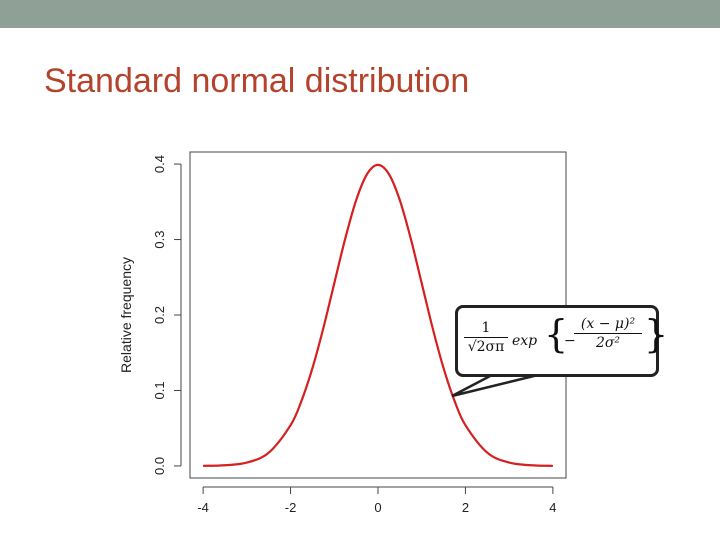 Image resolution: width=720 pixels, height=540 pixels. I want to click on top-accent-bar, so click(360, 14).